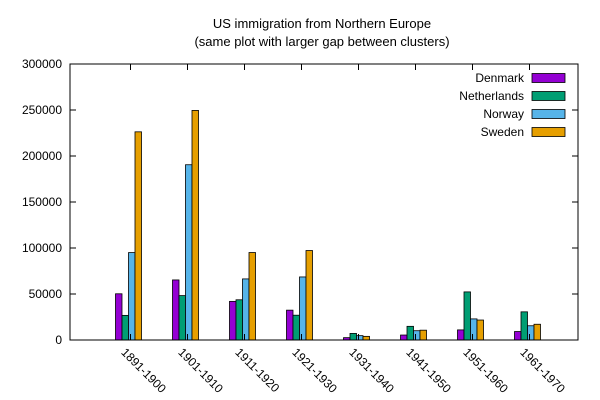  Describe the element at coordinates (503, 114) in the screenshot. I see `legend-label-norway: Norway` at that location.